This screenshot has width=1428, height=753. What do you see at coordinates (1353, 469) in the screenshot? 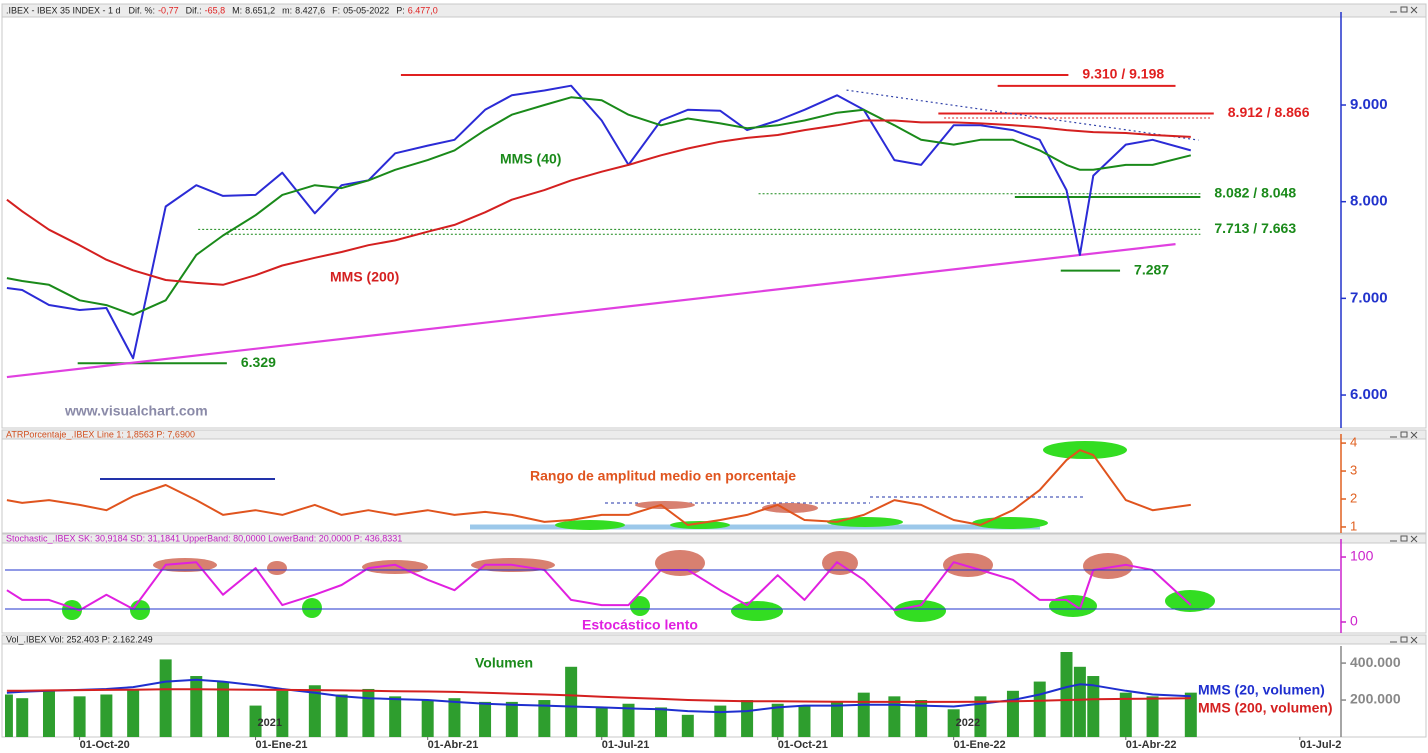
I see `y-tick-label: 3` at bounding box center [1353, 469].